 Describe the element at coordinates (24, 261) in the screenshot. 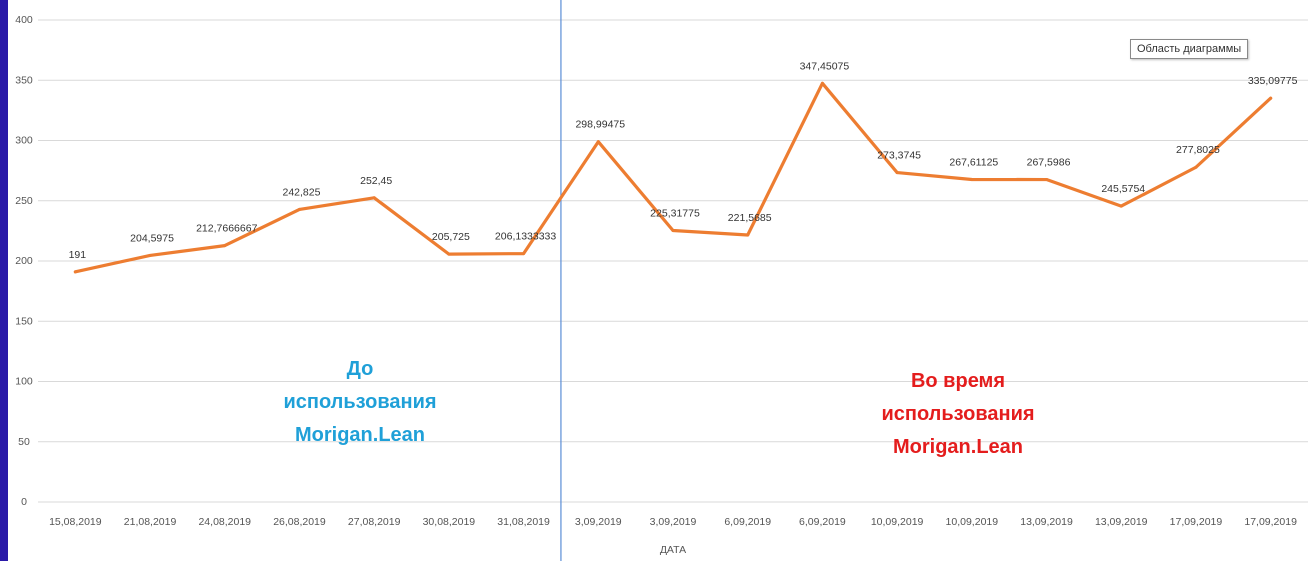

I see `y-tick-label: 200` at that location.